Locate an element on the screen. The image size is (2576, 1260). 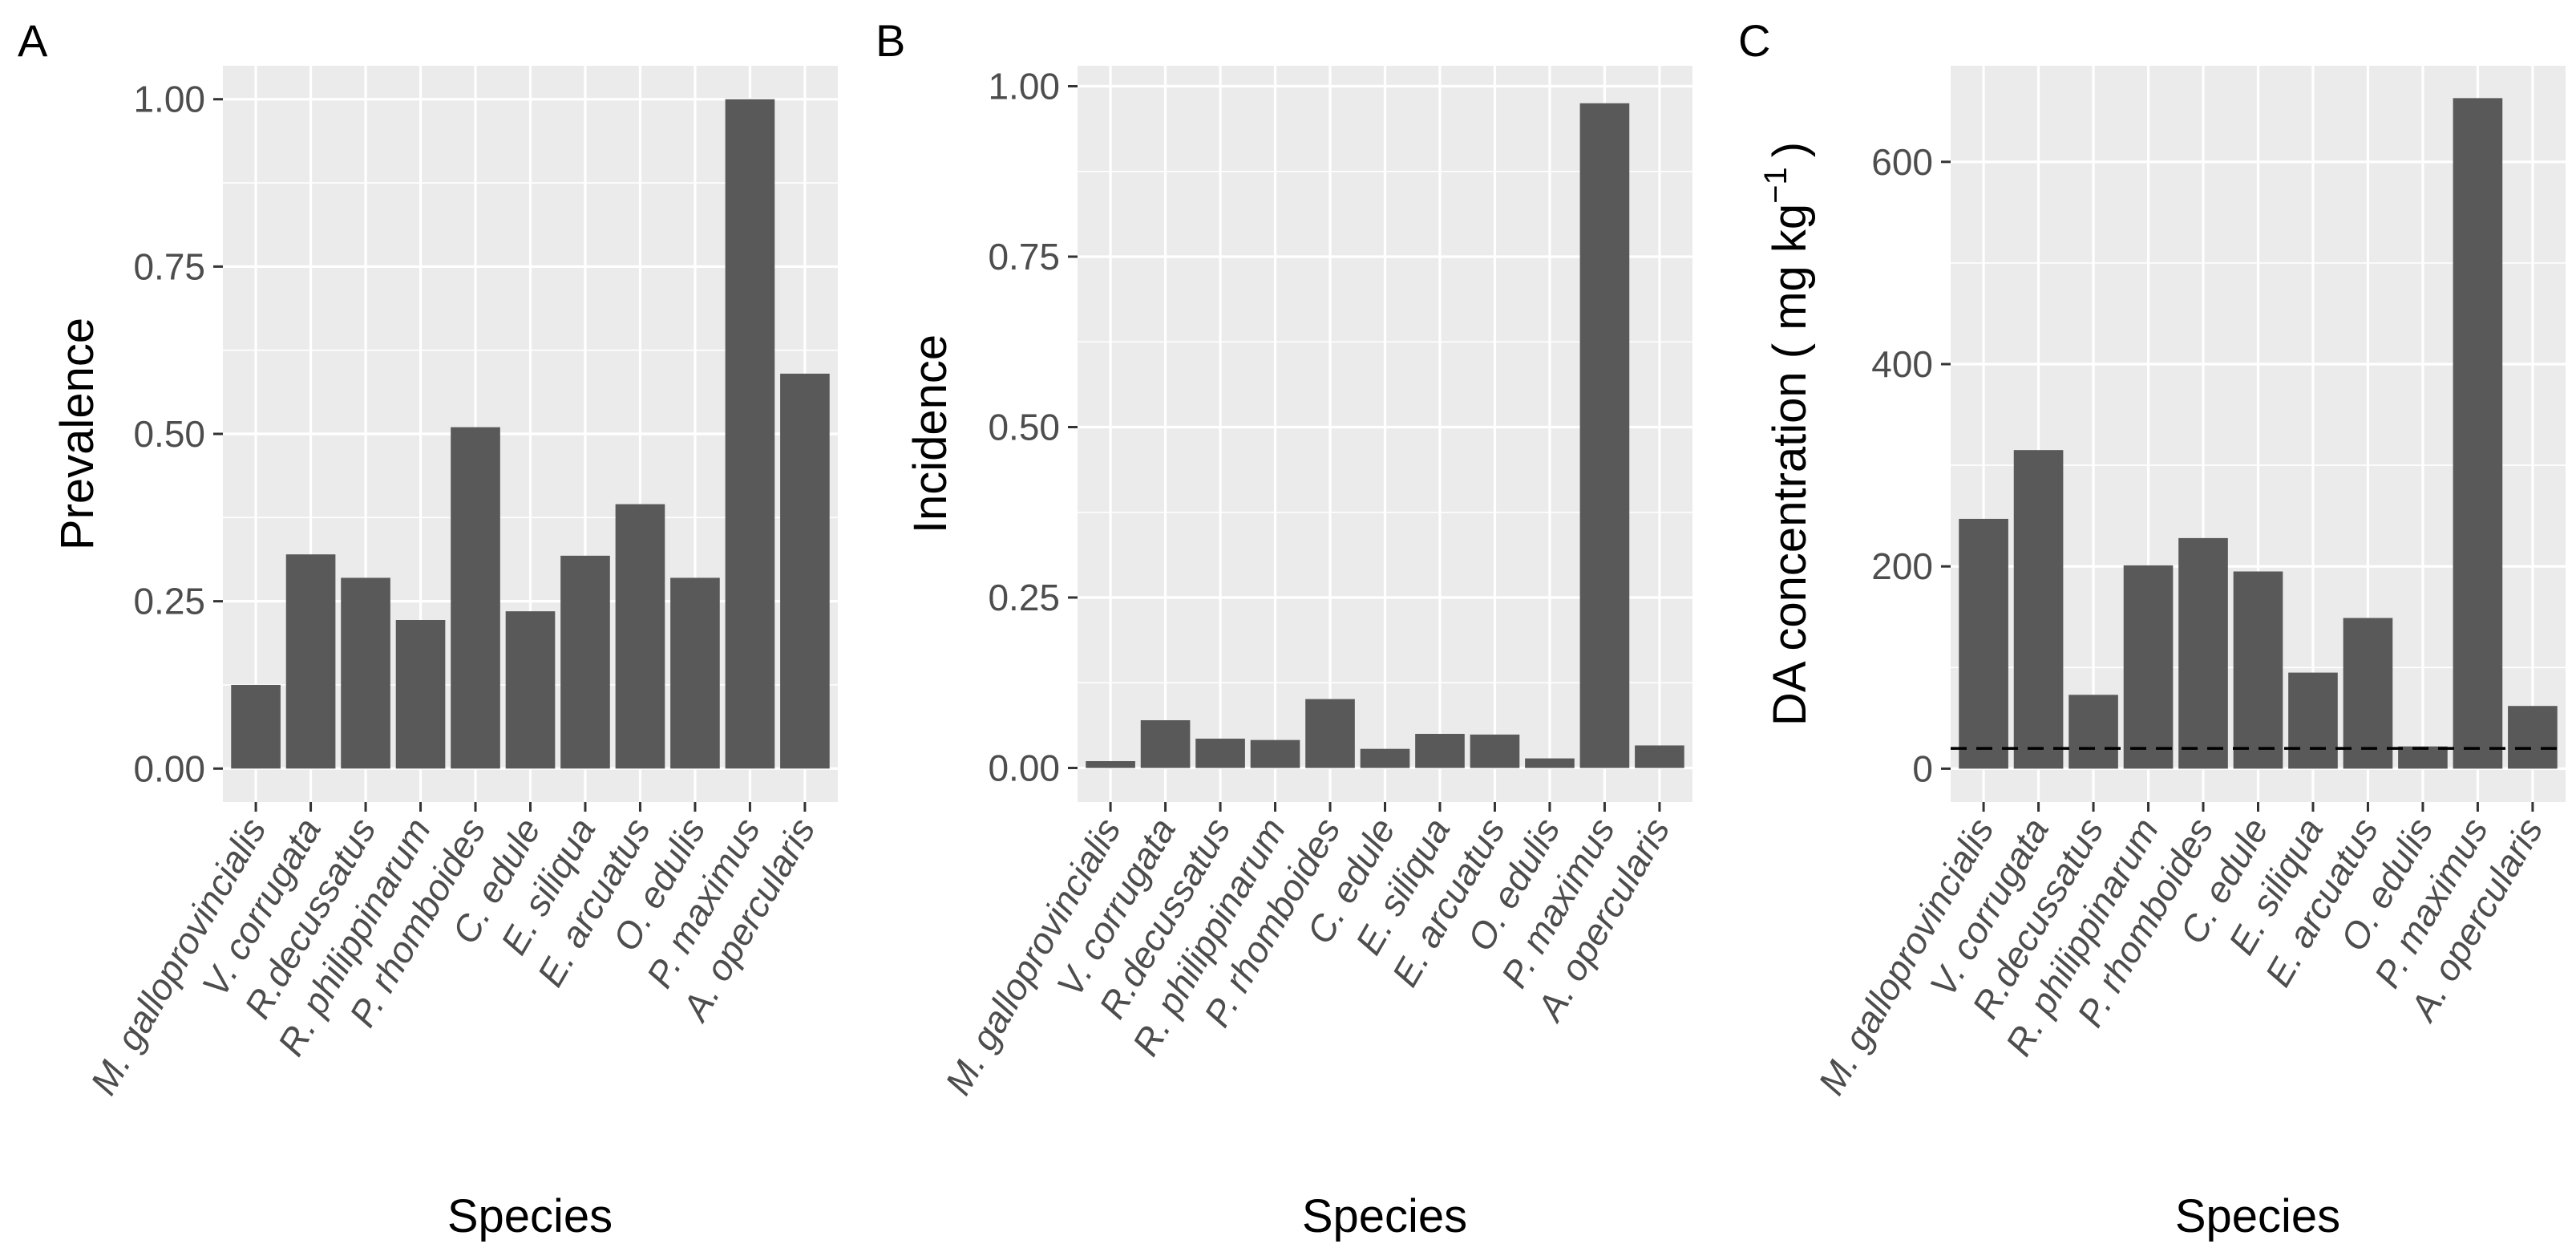
panel-a-bar-m-galloprovincialis is located at coordinates (256, 726).